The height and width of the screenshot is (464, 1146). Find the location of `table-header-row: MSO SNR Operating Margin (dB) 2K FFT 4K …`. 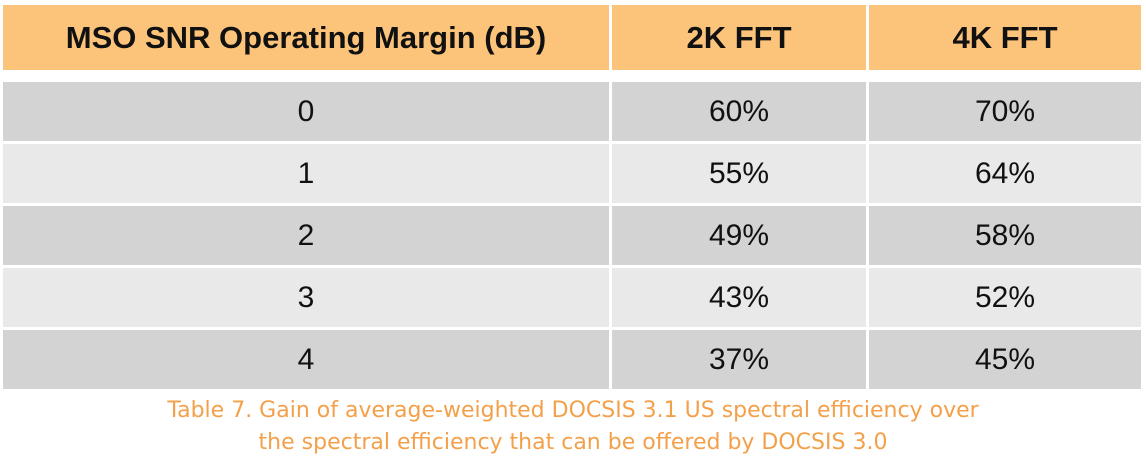

table-header-row: MSO SNR Operating Margin (dB) 2K FFT 4K … is located at coordinates (572, 39).